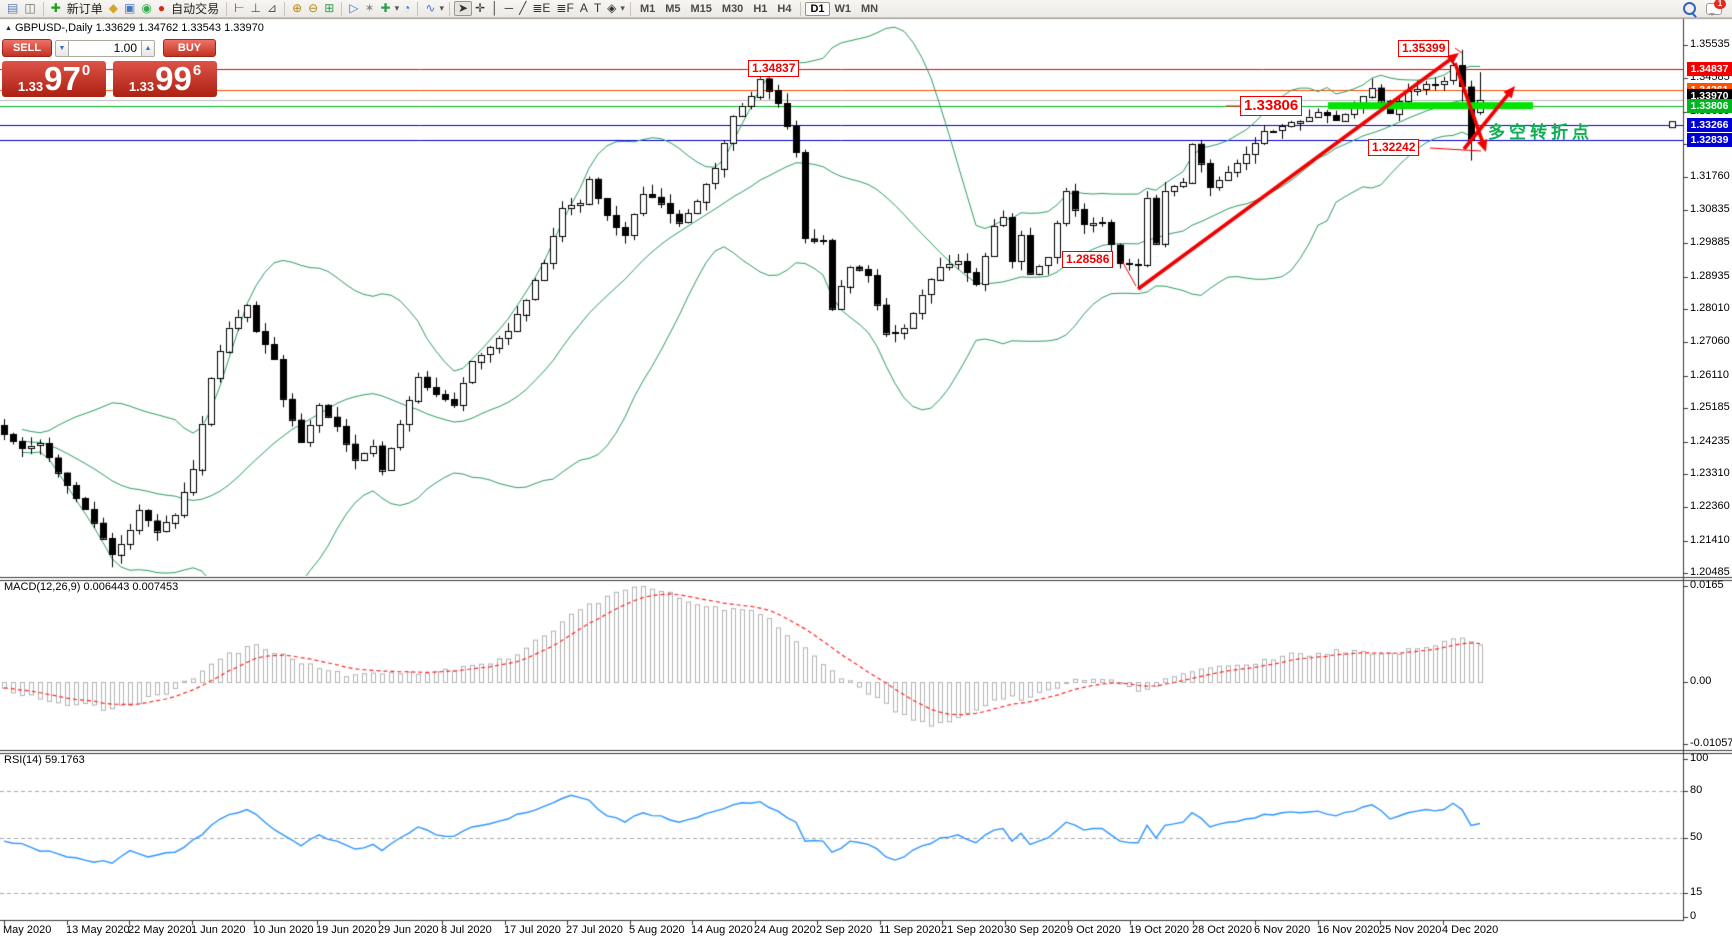  What do you see at coordinates (1394, 147) in the screenshot?
I see `price-annotation-label: 1.32242` at bounding box center [1394, 147].